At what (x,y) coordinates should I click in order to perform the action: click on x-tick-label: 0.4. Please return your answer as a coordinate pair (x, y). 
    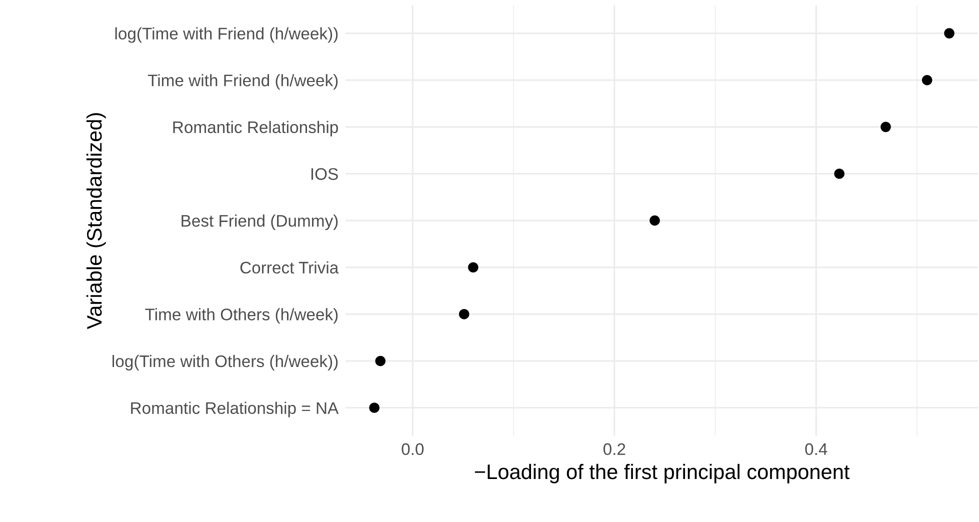
    Looking at the image, I should click on (816, 449).